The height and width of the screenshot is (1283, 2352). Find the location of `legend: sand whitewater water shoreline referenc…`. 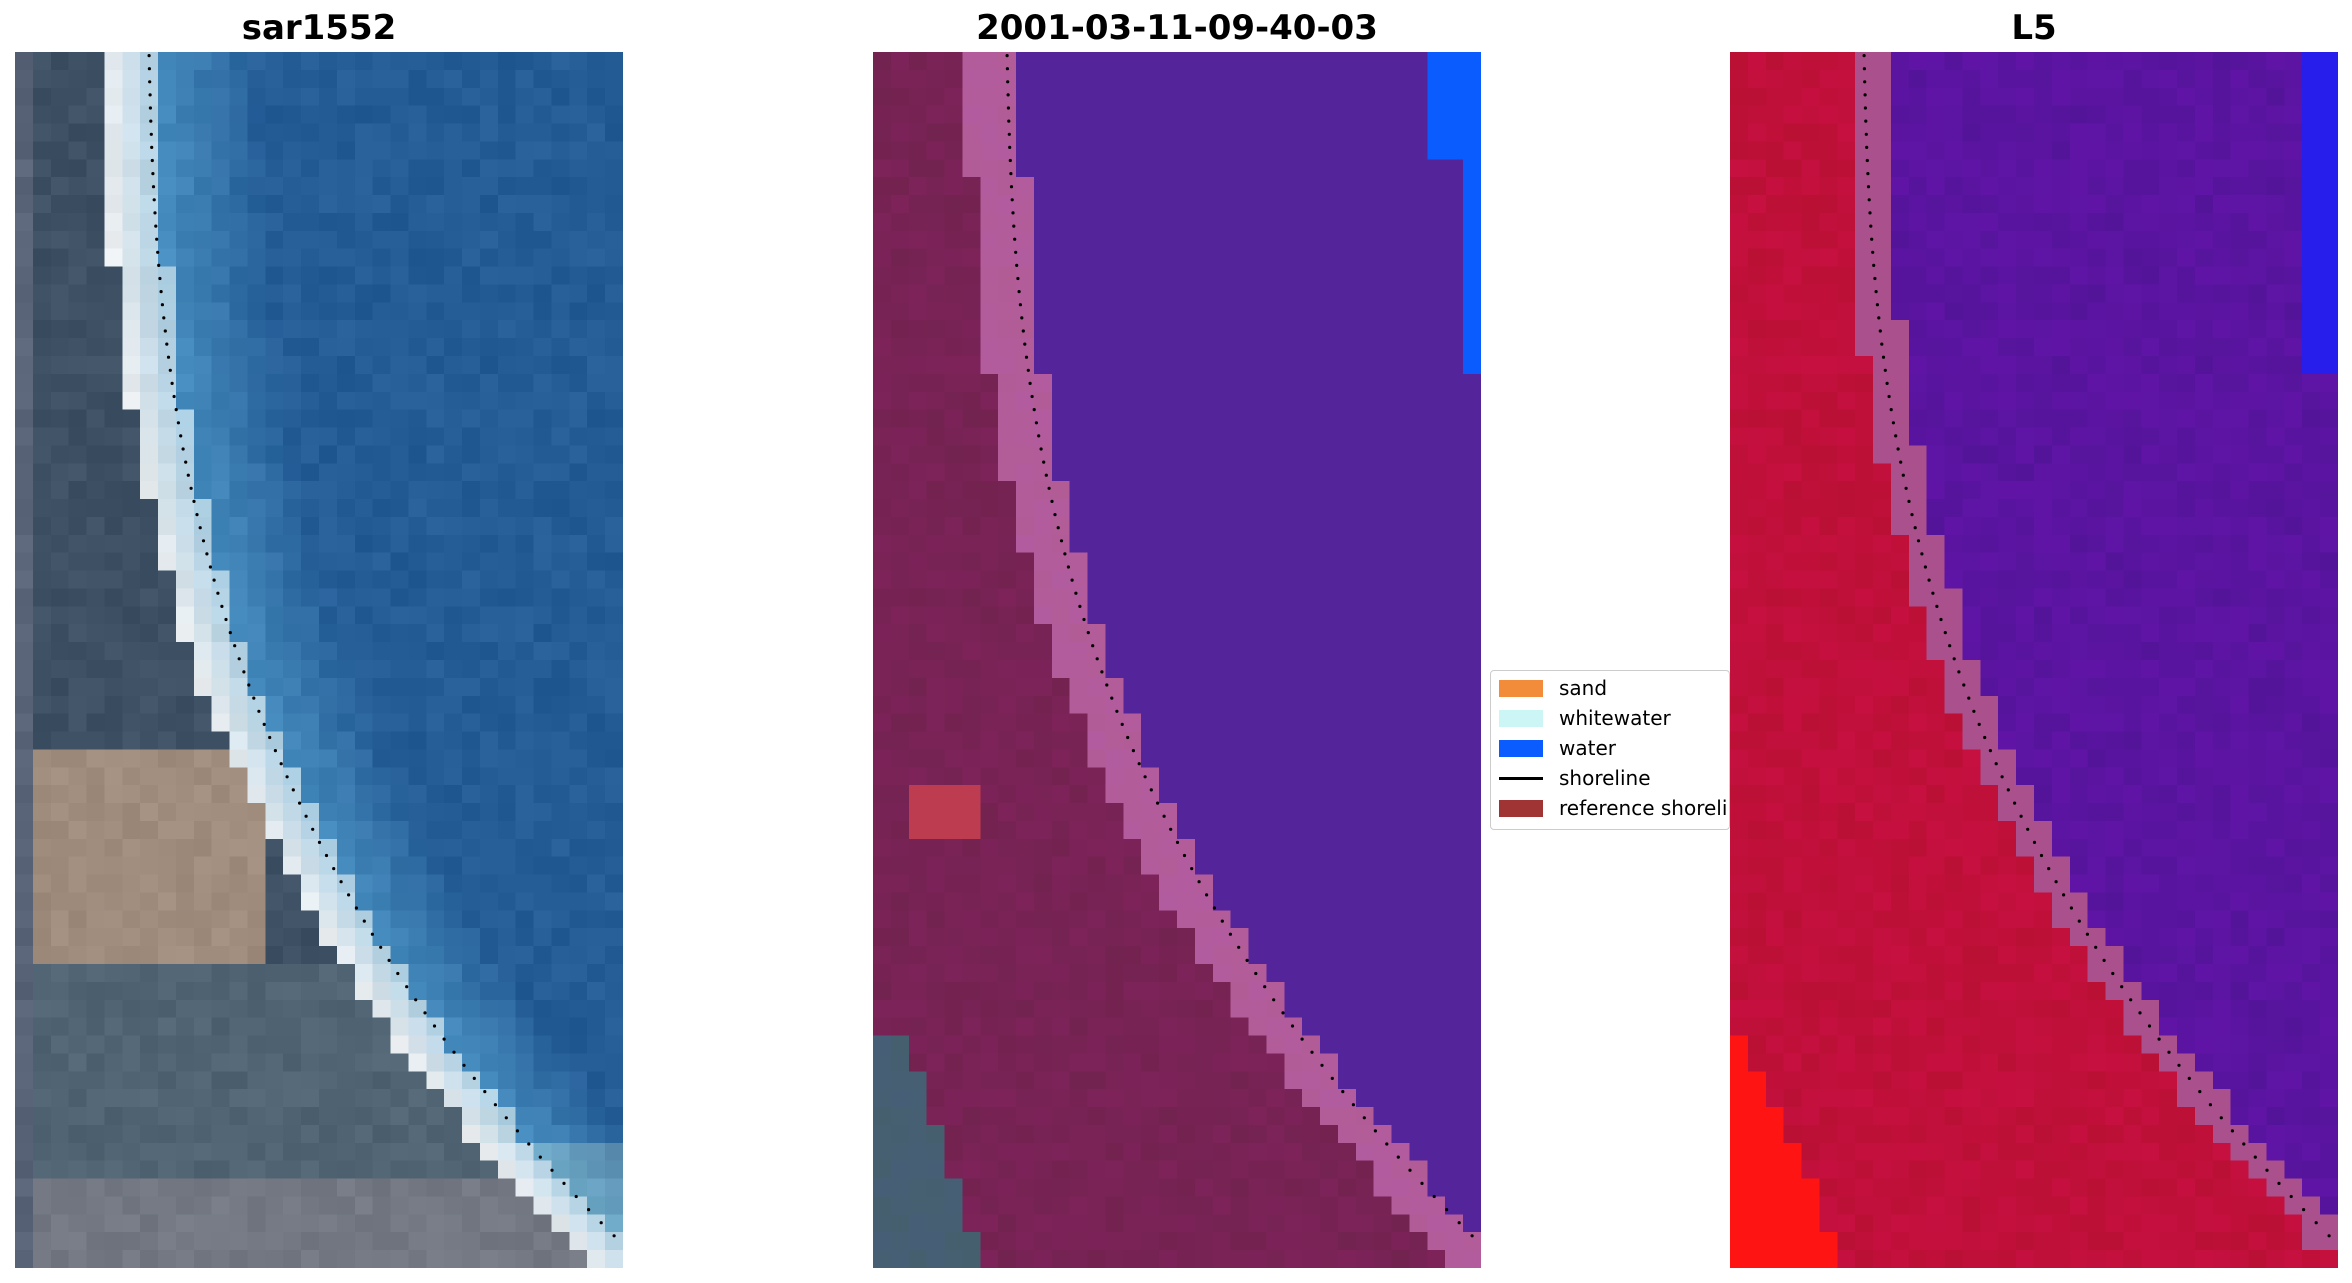

legend: sand whitewater water shoreline referenc… is located at coordinates (1610, 750).